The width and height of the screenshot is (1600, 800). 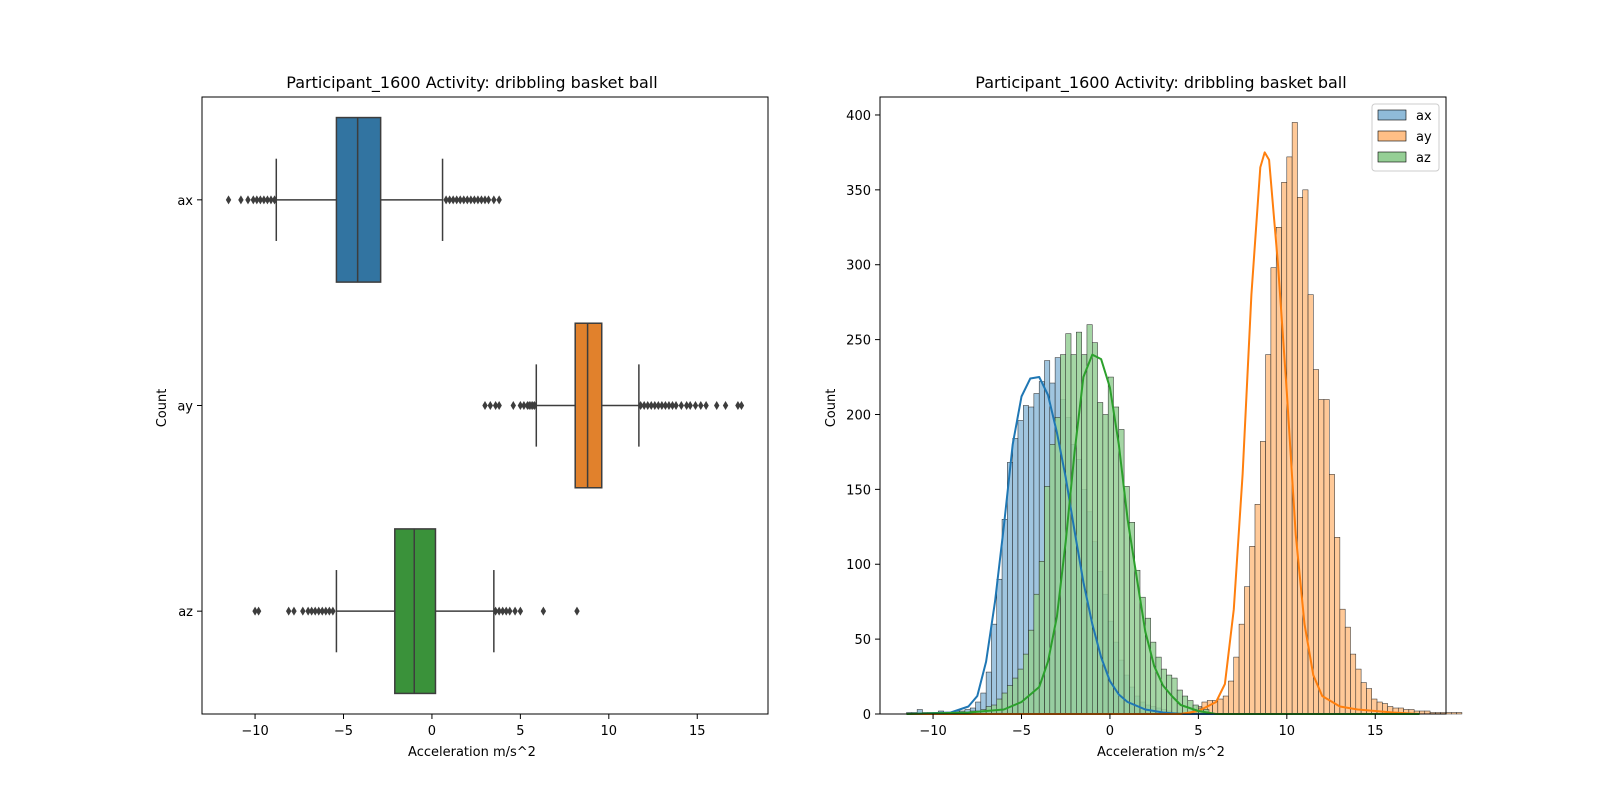 I want to click on histogram-xlabel: Acceleration m/s^2, so click(x=1161, y=752).